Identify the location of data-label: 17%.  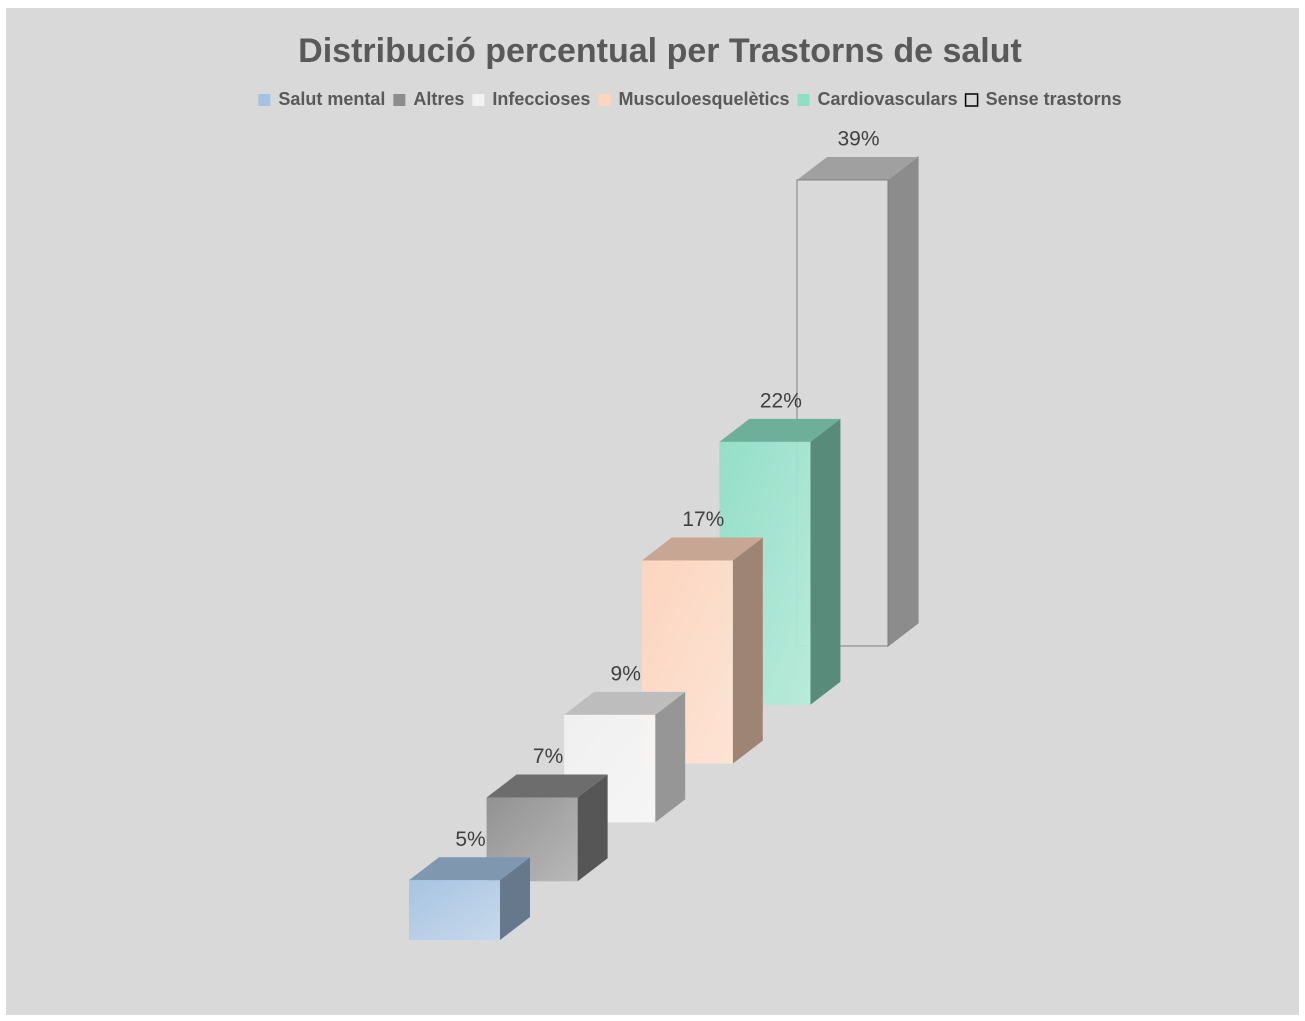
(703, 519).